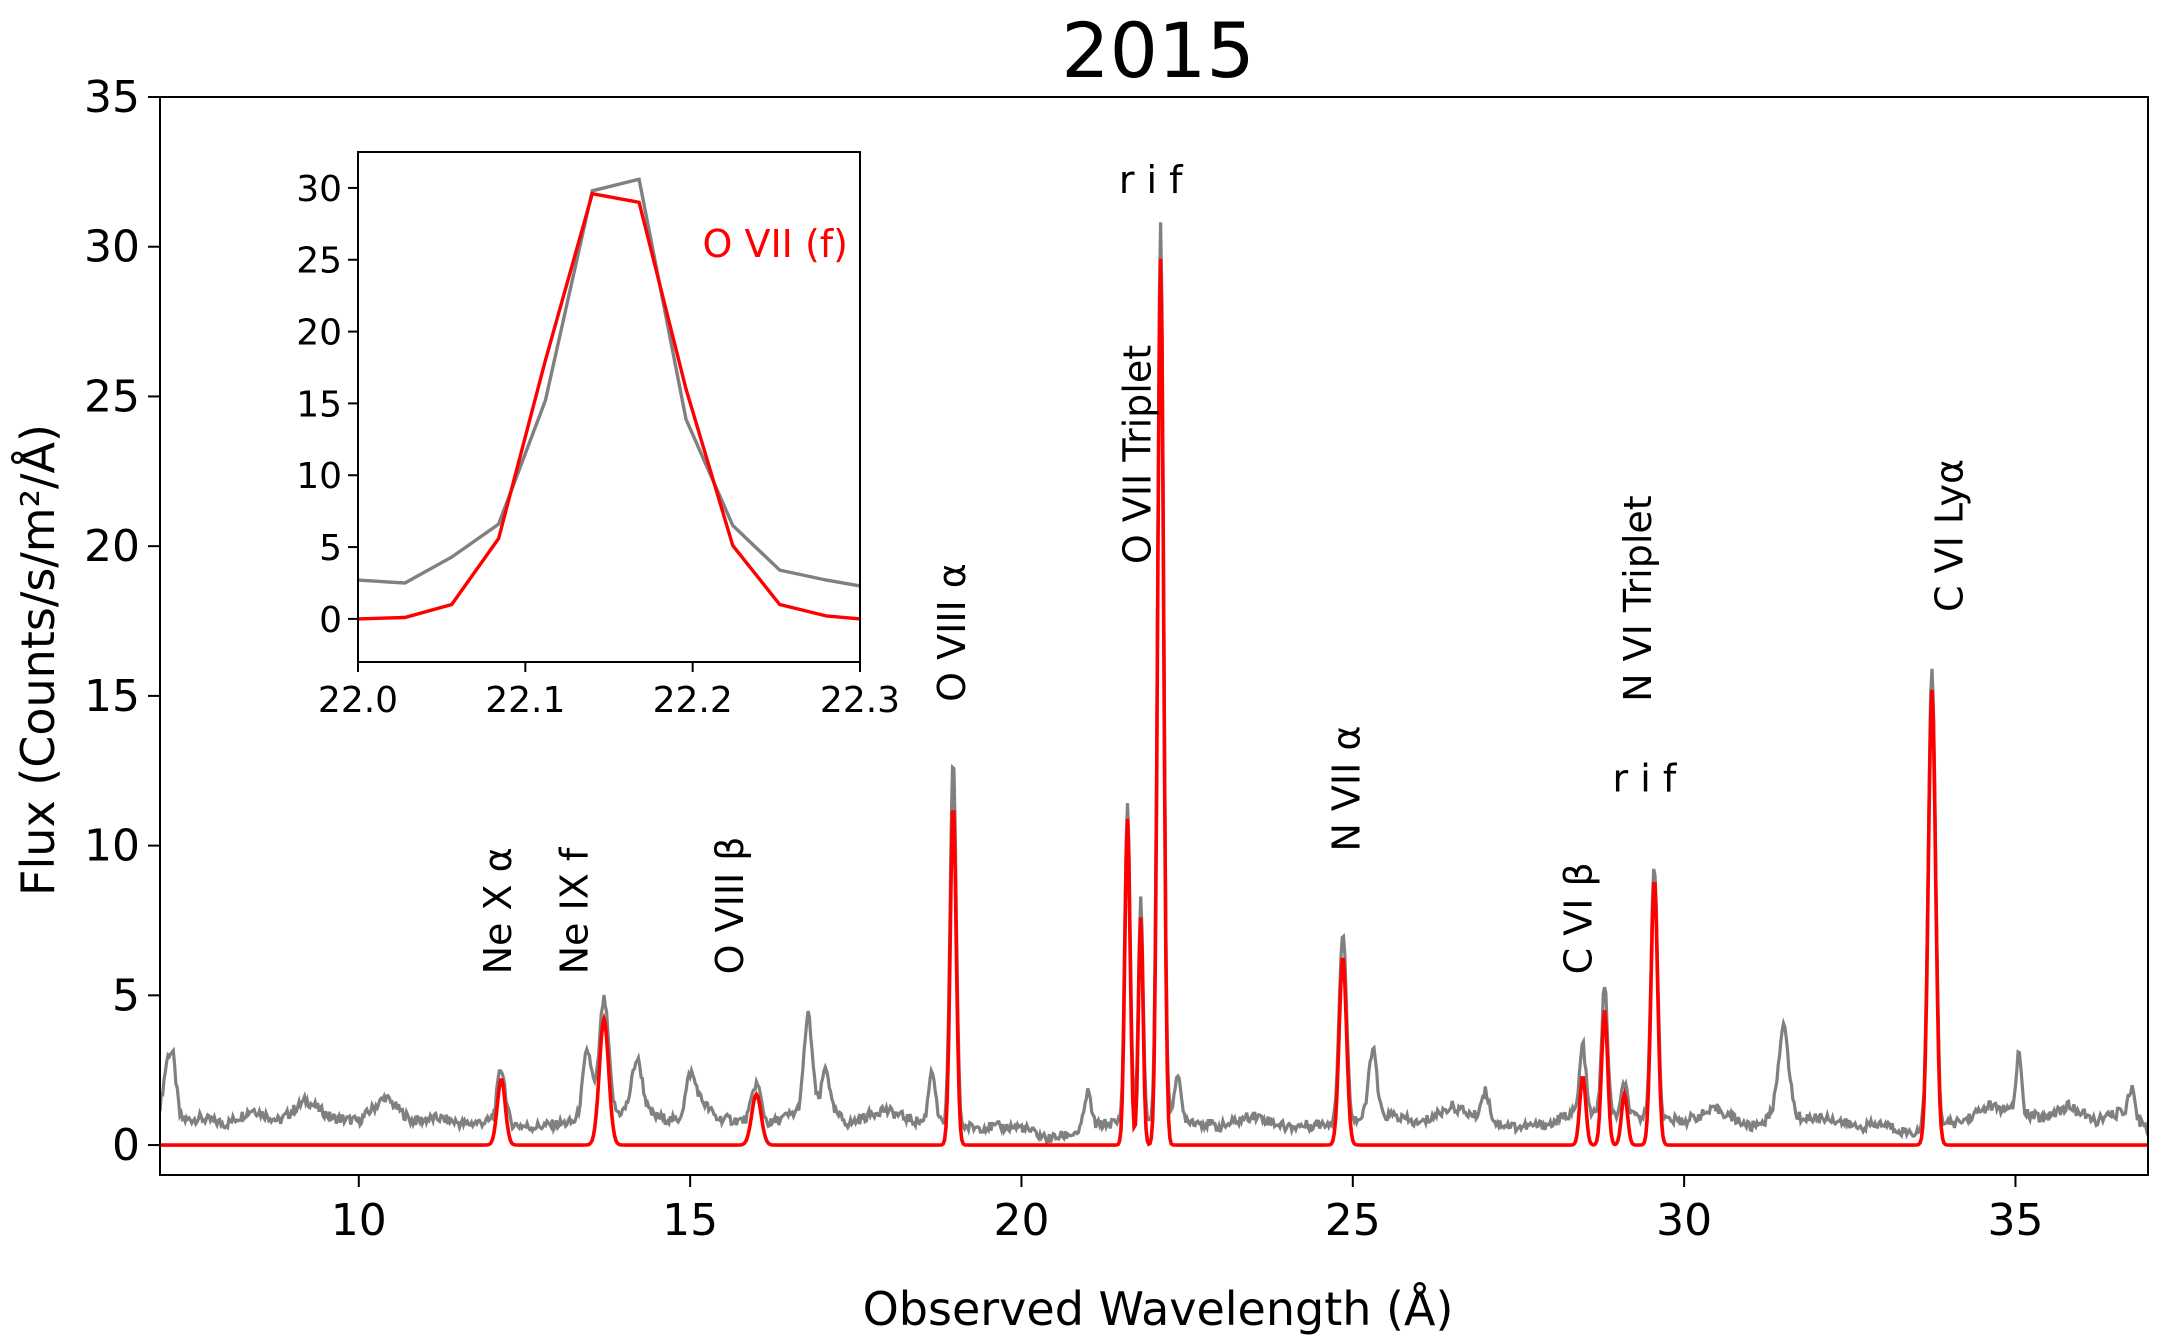 The width and height of the screenshot is (2158, 1344). Describe the element at coordinates (126, 995) in the screenshot. I see `y-tick-label: 5` at that location.